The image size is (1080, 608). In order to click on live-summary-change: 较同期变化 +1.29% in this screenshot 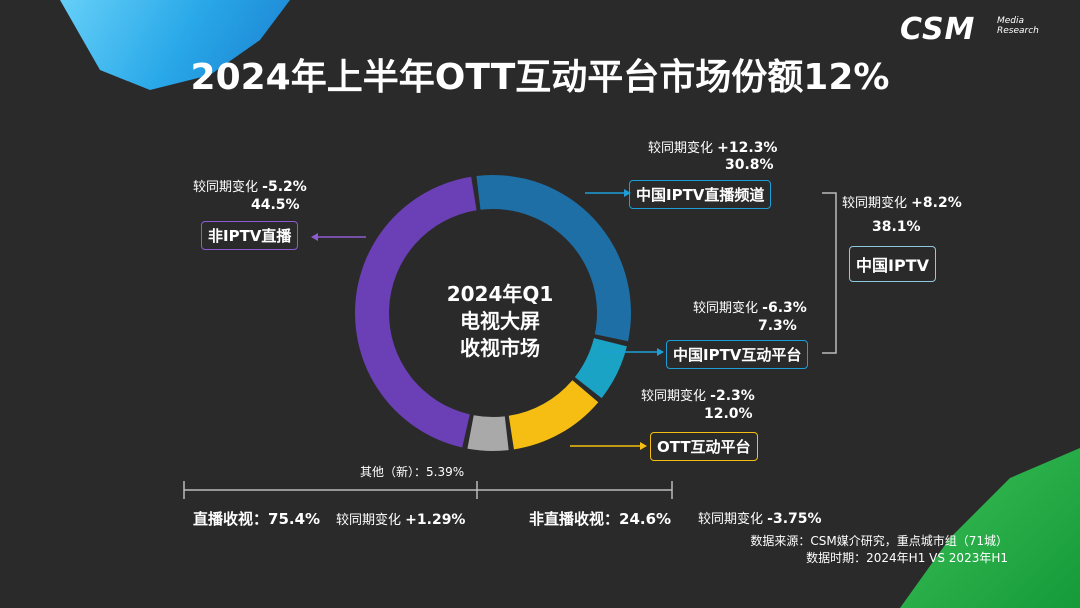, I will do `click(400, 518)`.